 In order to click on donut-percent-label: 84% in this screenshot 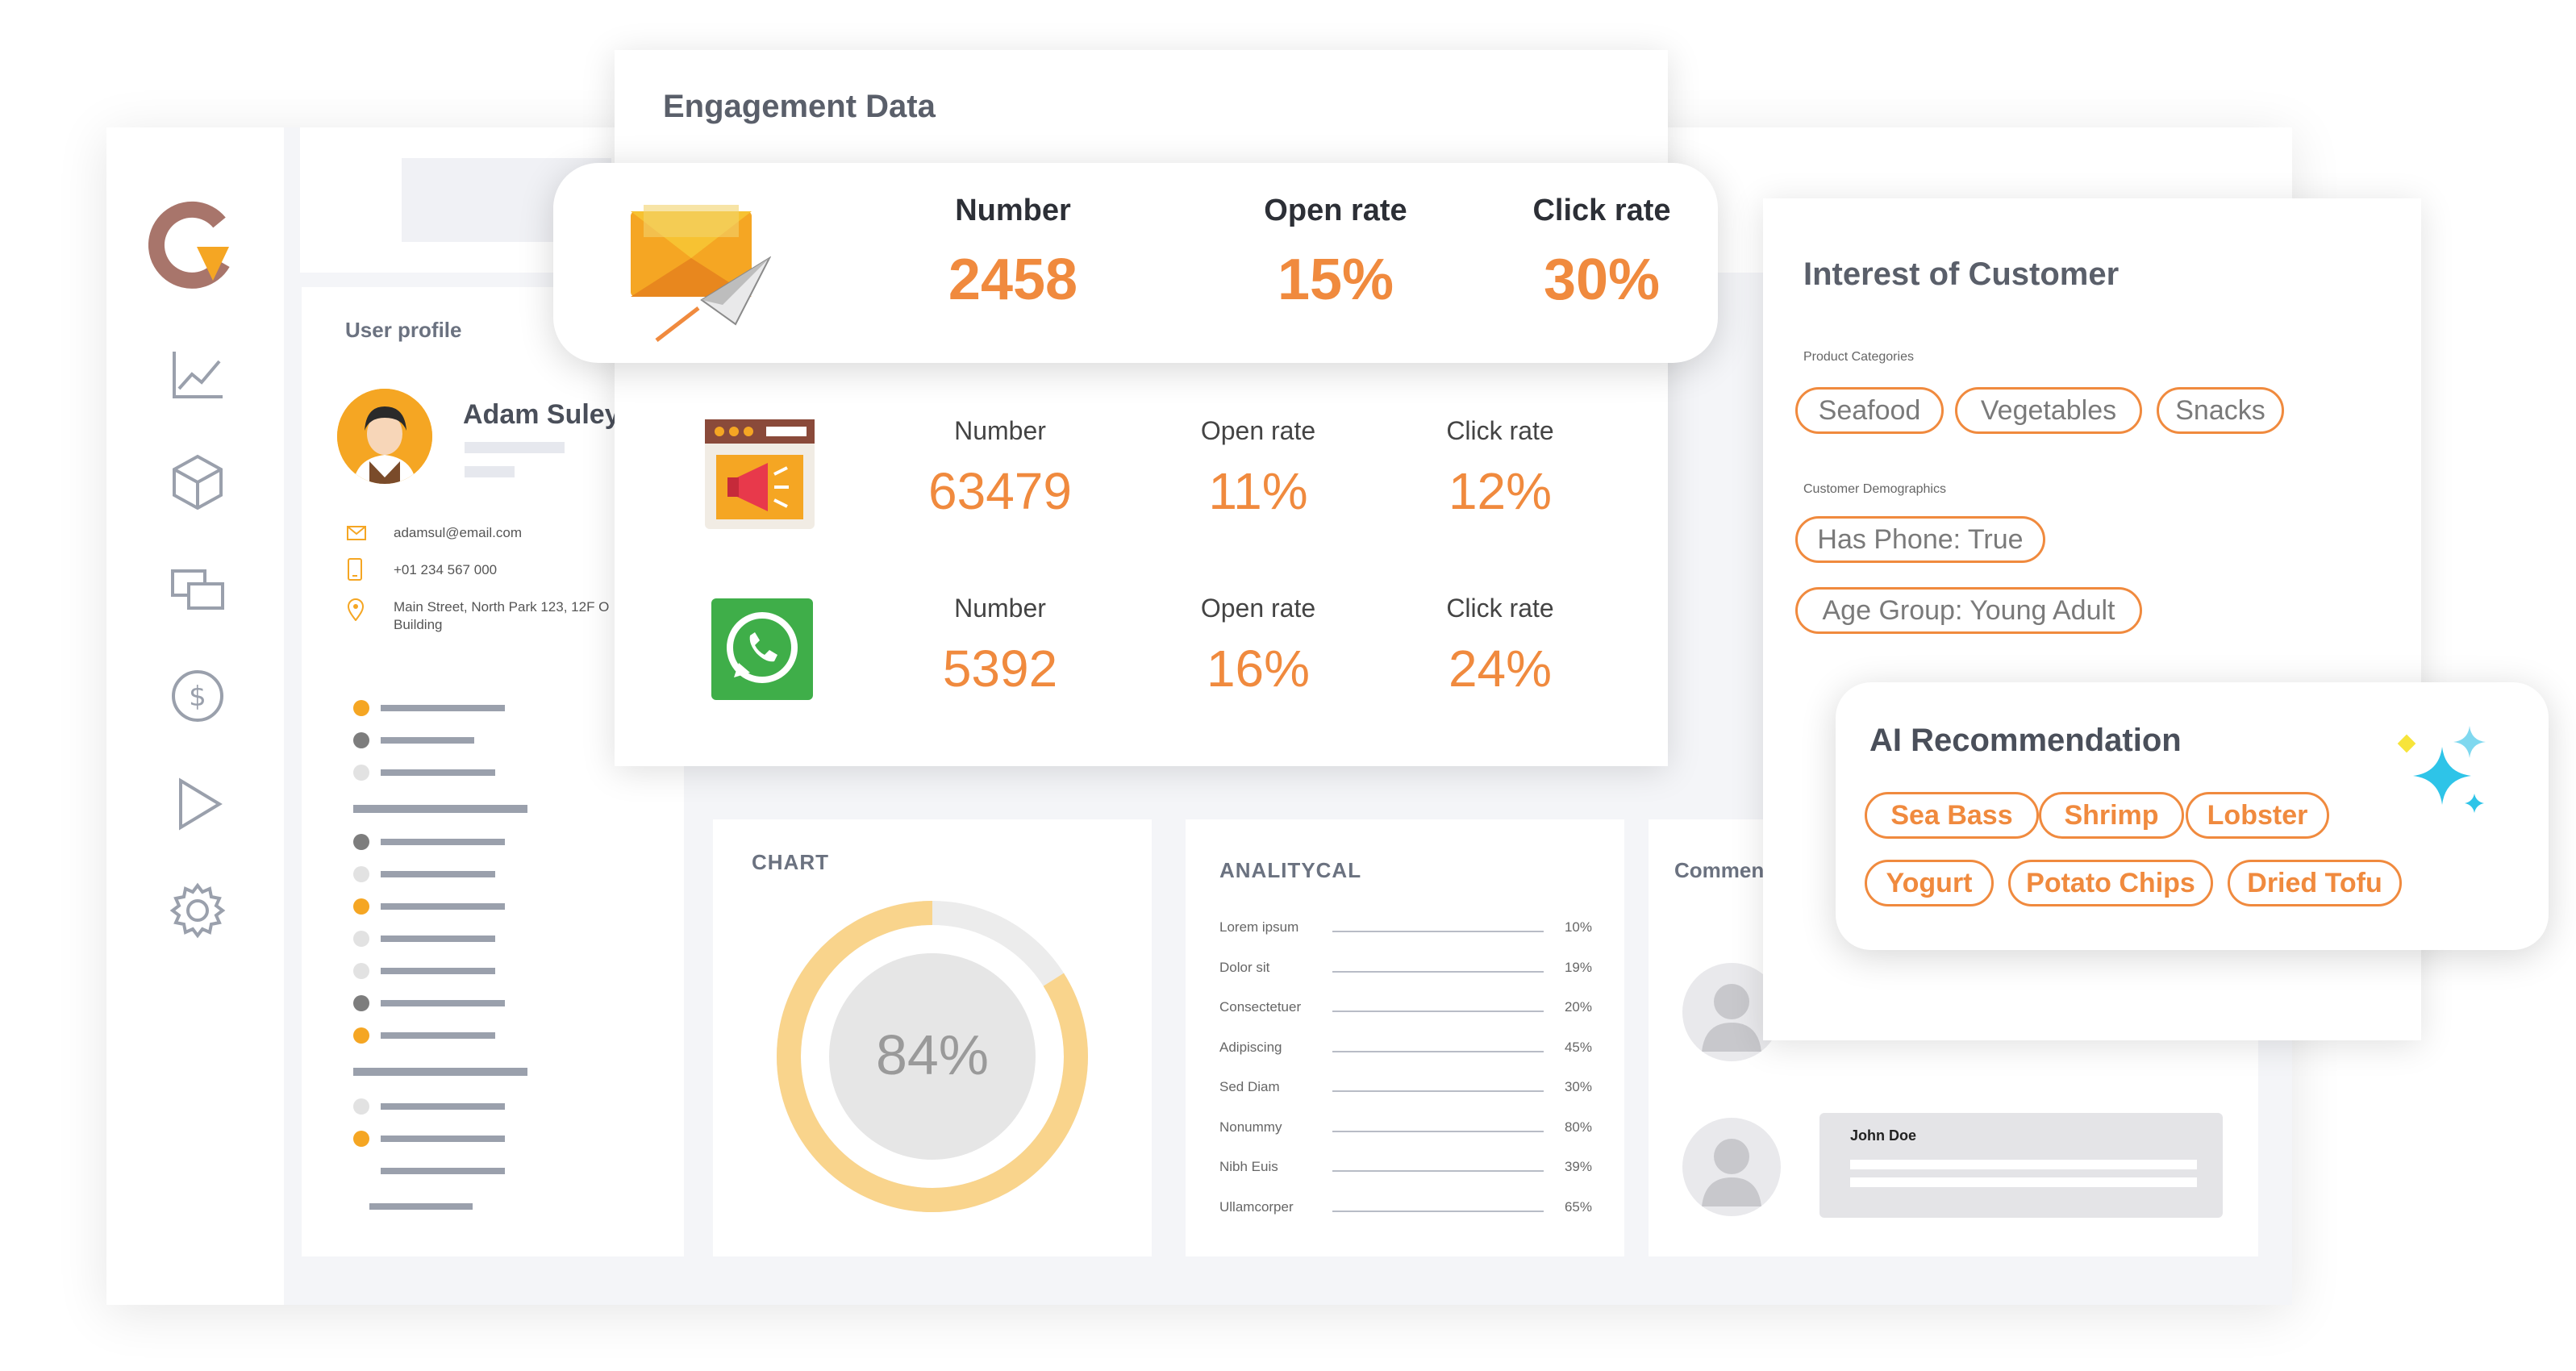, I will do `click(932, 1055)`.